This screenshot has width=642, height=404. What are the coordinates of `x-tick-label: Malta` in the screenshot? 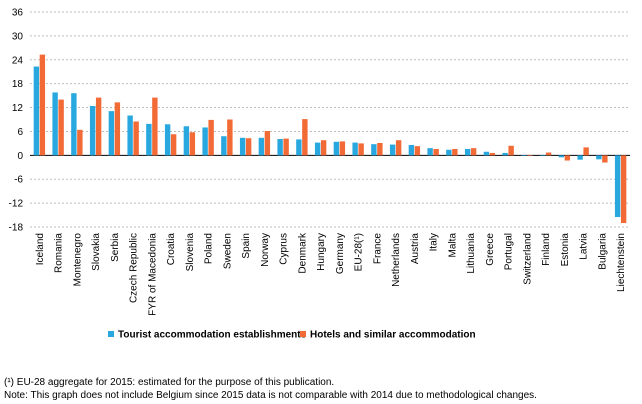 It's located at (452, 245).